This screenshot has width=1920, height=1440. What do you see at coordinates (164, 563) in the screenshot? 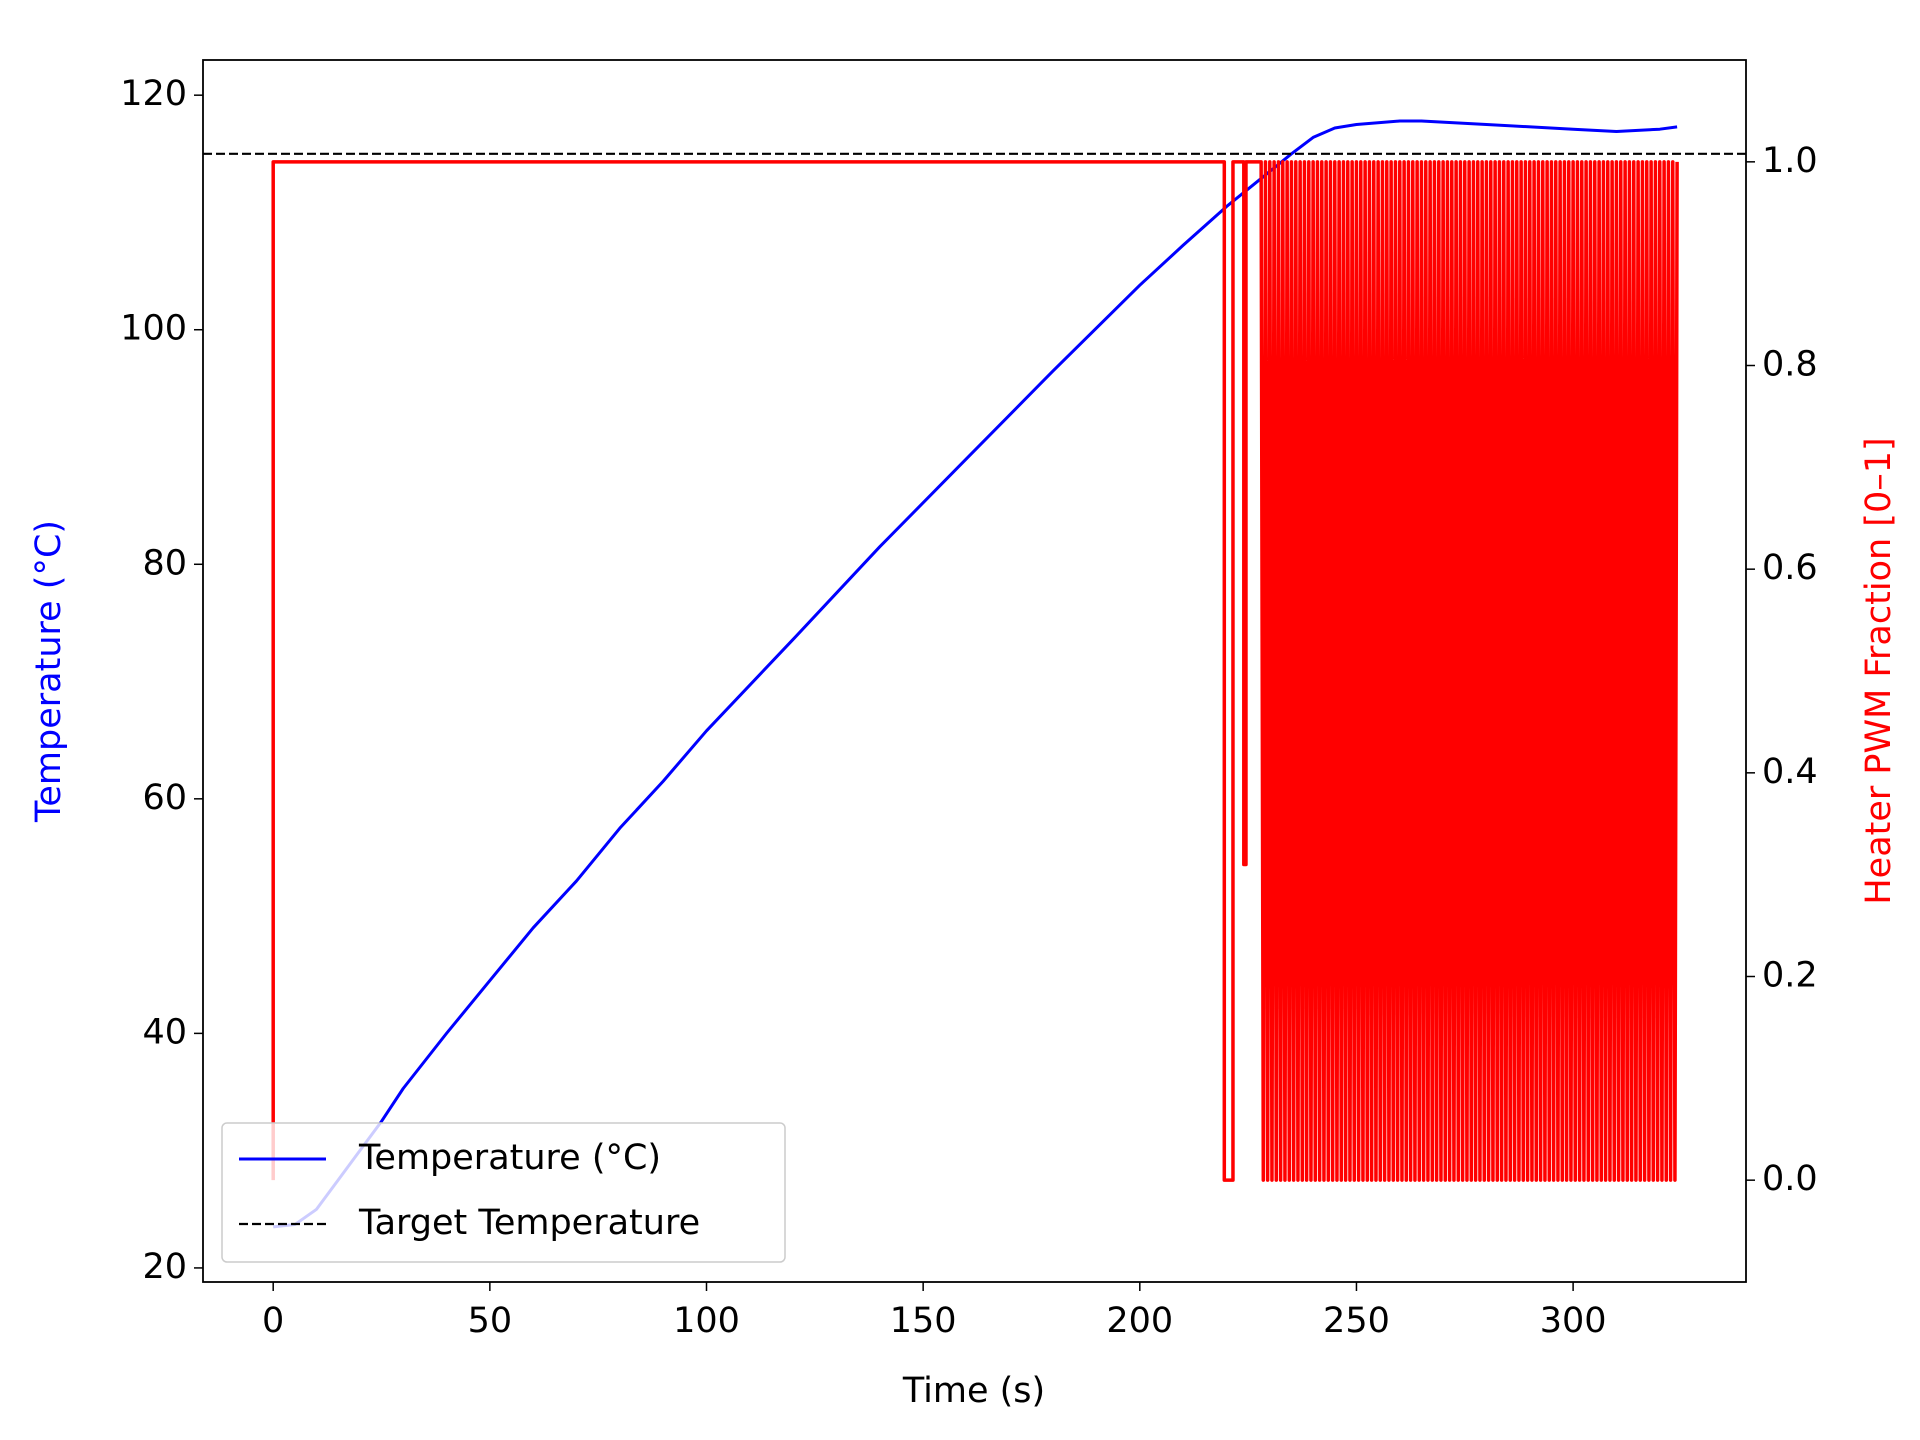
I see `y-tick-label: 80` at bounding box center [164, 563].